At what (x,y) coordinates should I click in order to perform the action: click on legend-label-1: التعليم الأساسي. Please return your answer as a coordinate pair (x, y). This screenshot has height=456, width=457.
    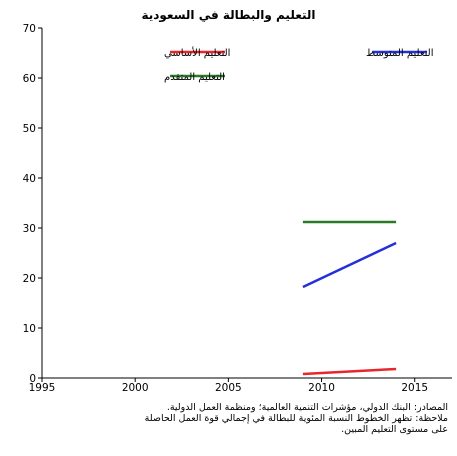
    Looking at the image, I should click on (197, 52).